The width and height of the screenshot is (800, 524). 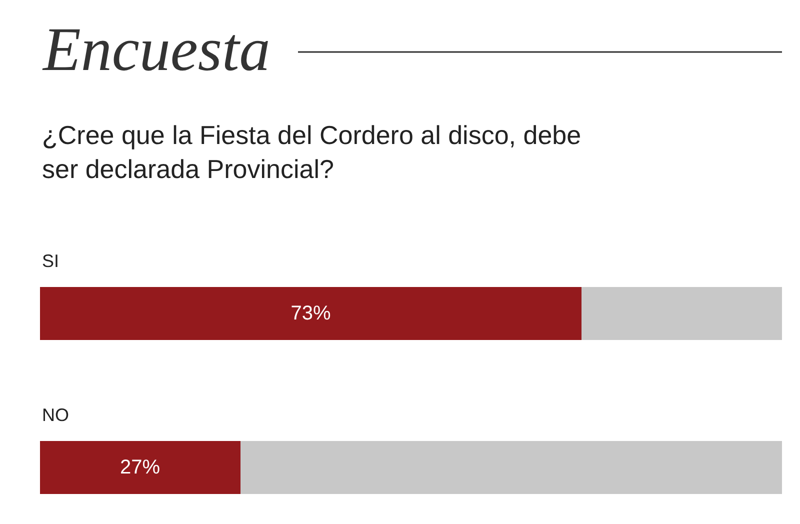 What do you see at coordinates (156, 50) in the screenshot?
I see `chart-title: Encuesta` at bounding box center [156, 50].